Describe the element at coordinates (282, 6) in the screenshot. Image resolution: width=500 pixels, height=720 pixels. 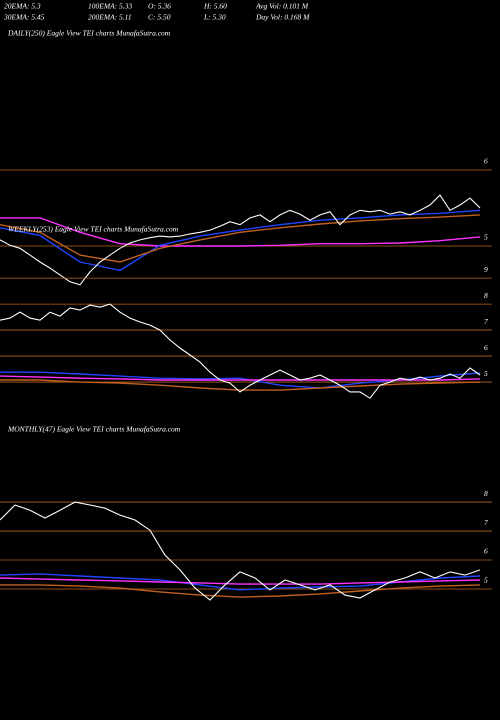
I see `header-stat: Avg Vol: 0.101 M` at that location.